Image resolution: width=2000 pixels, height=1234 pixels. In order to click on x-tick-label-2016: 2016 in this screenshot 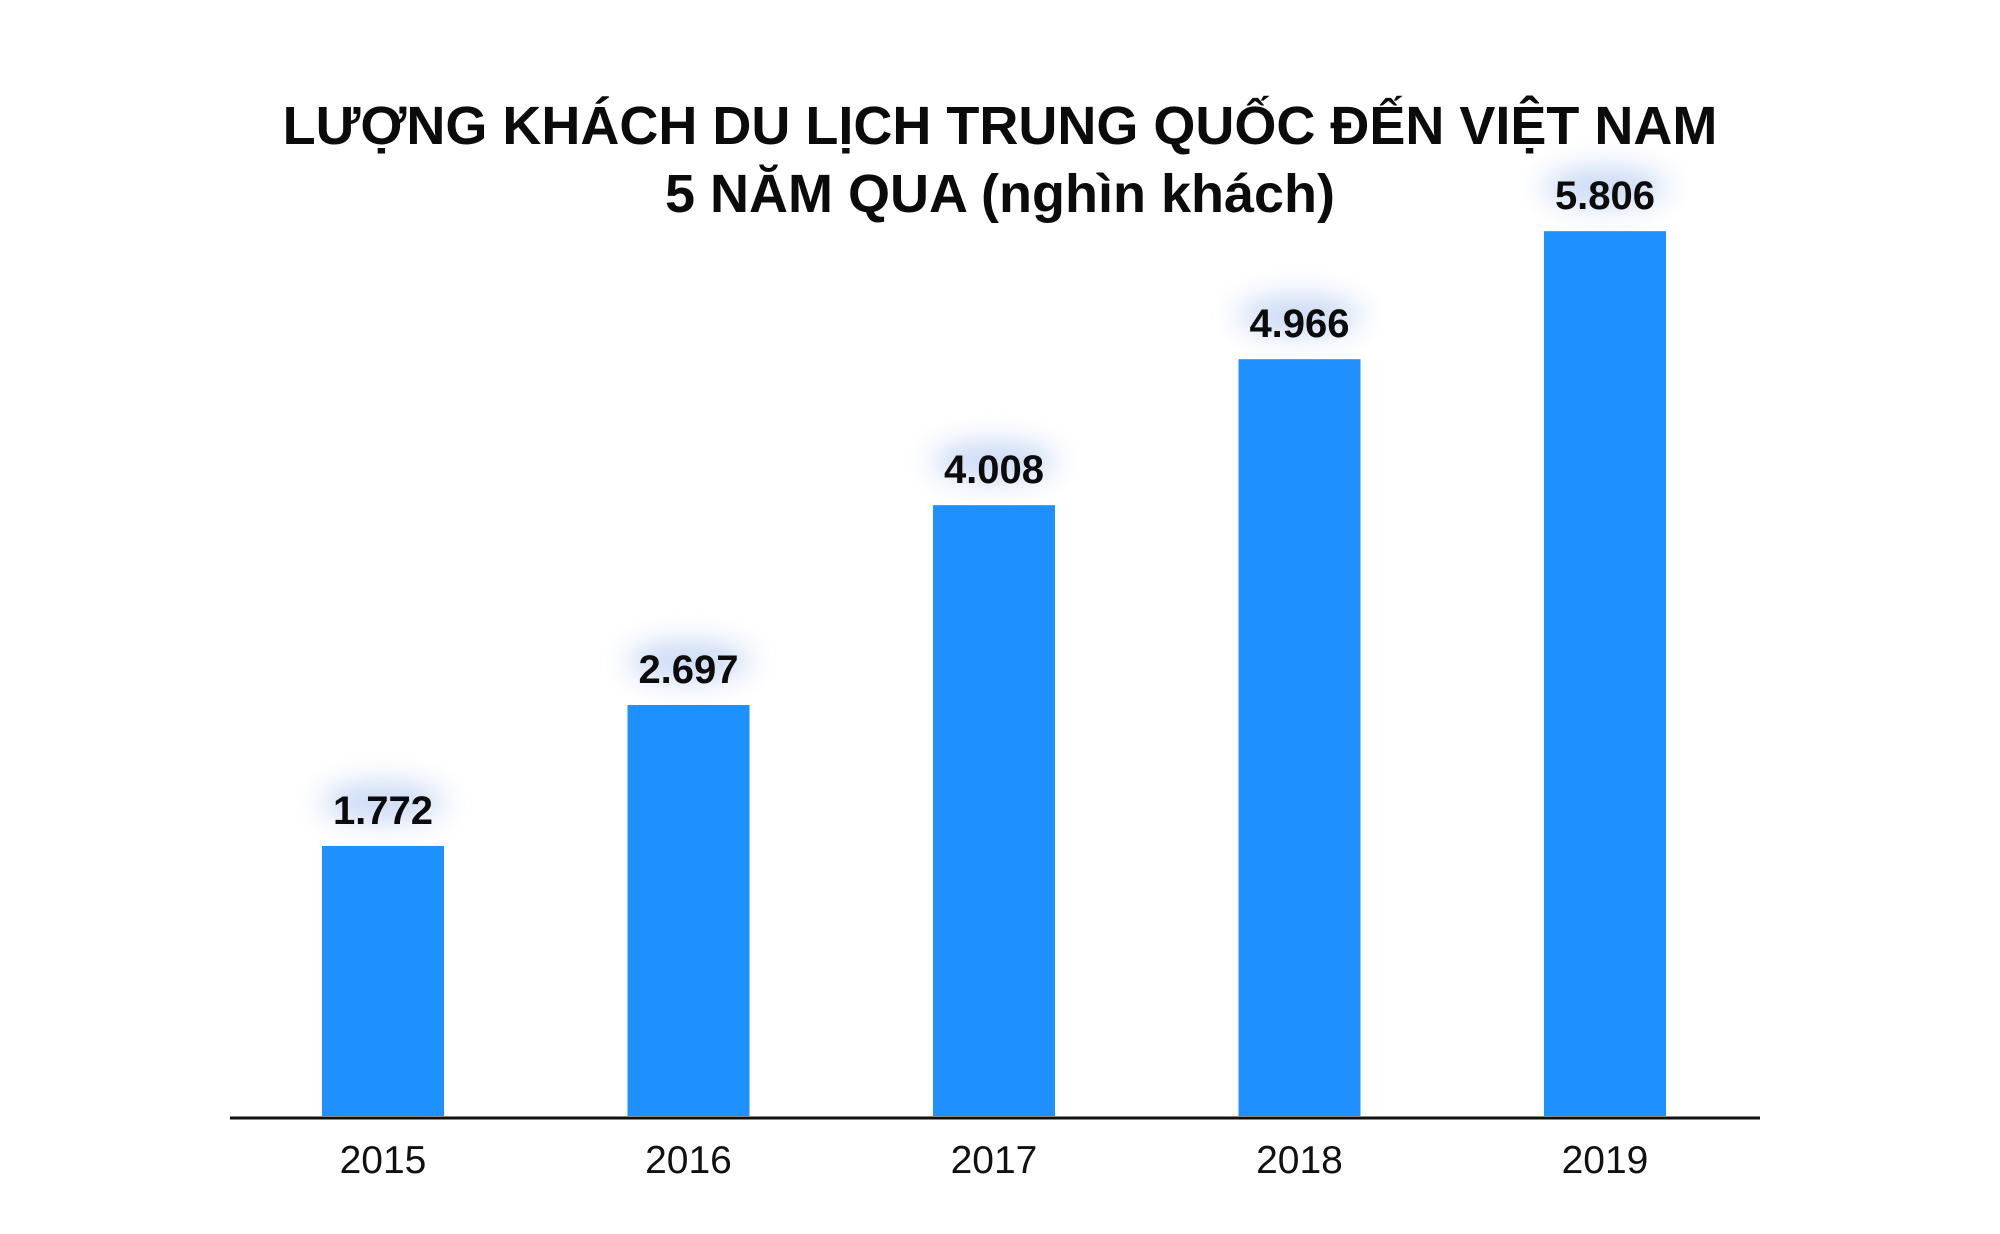, I will do `click(688, 1160)`.